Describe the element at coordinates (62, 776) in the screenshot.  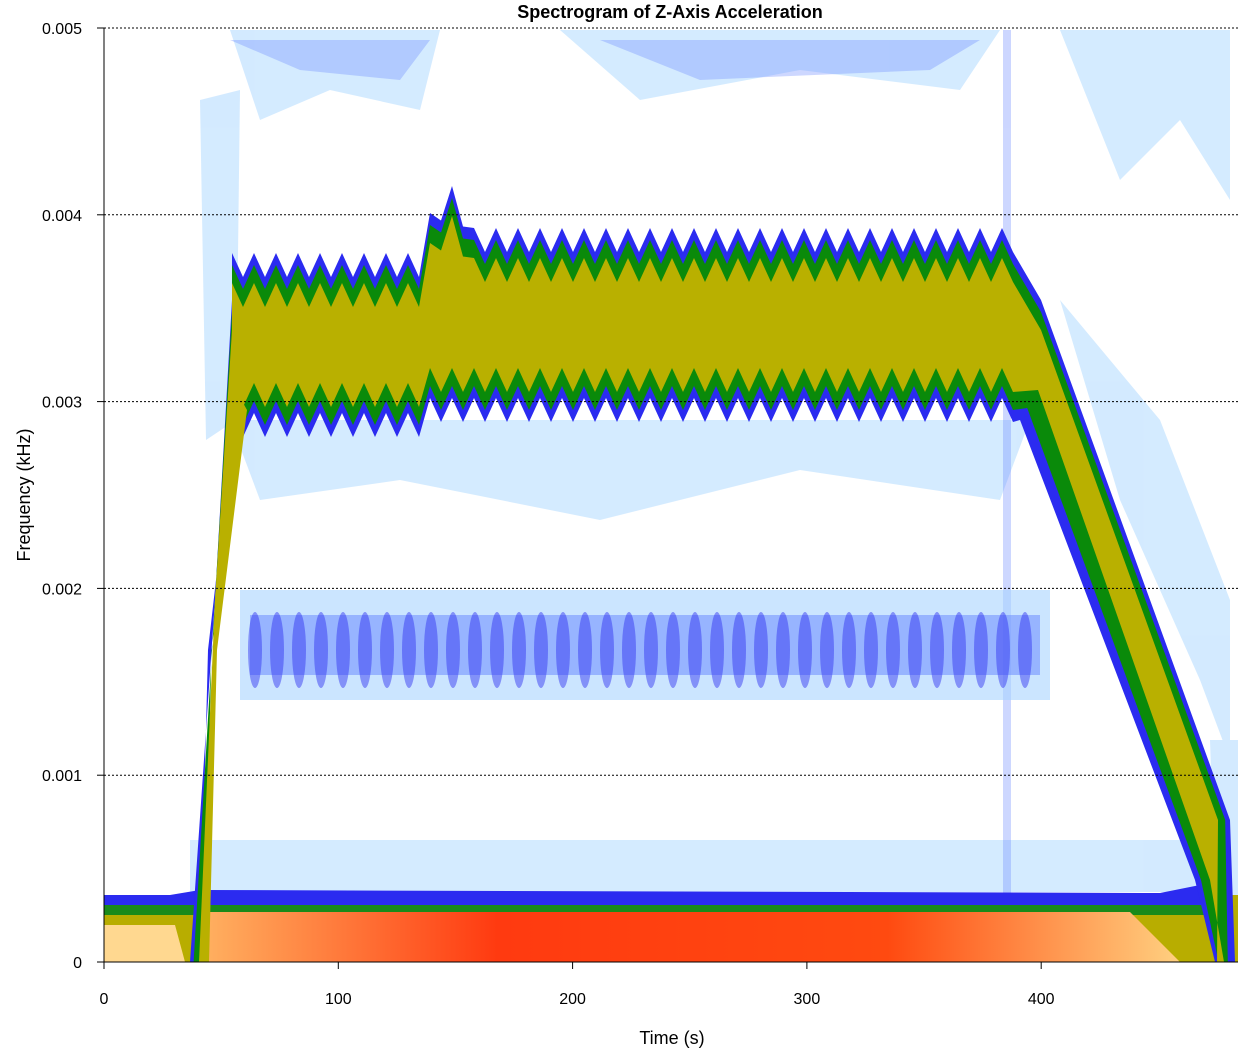
I see `y-tick-label: 0.001` at that location.